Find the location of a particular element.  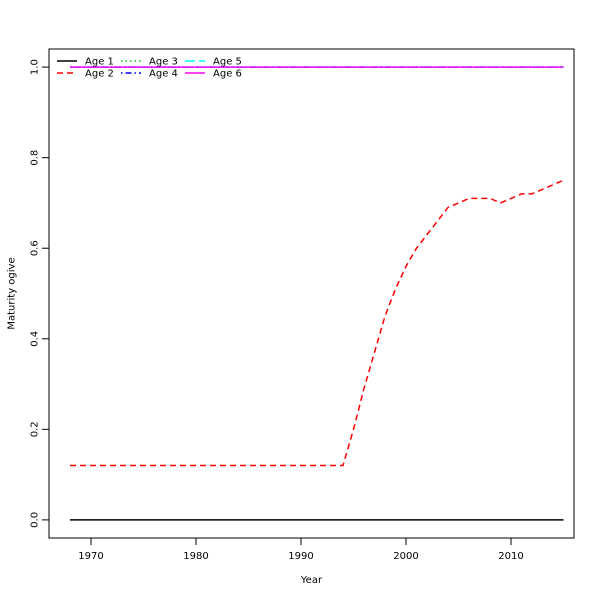

y-tick-label: 0.0 is located at coordinates (35, 520).